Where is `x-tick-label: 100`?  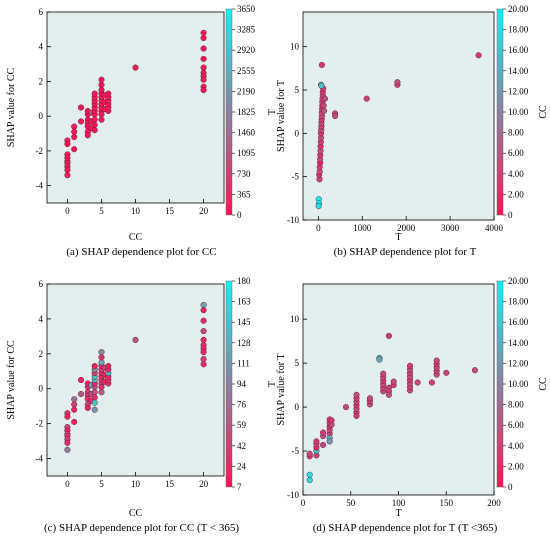
x-tick-label: 100 is located at coordinates (399, 503).